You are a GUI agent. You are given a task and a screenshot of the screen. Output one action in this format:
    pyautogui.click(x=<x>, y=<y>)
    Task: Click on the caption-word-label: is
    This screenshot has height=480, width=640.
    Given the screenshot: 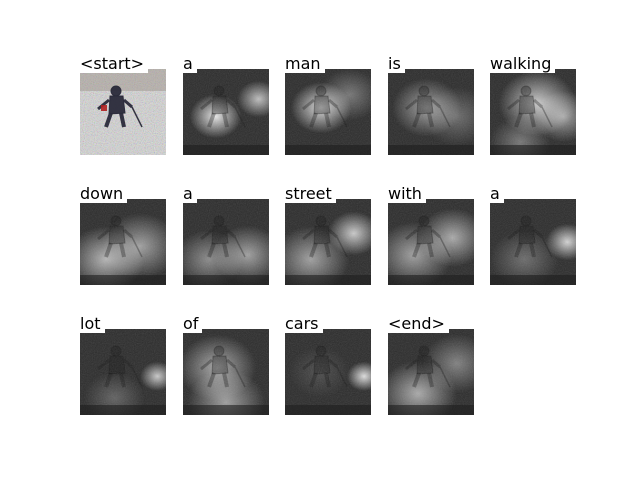 What is the action you would take?
    pyautogui.click(x=396, y=64)
    